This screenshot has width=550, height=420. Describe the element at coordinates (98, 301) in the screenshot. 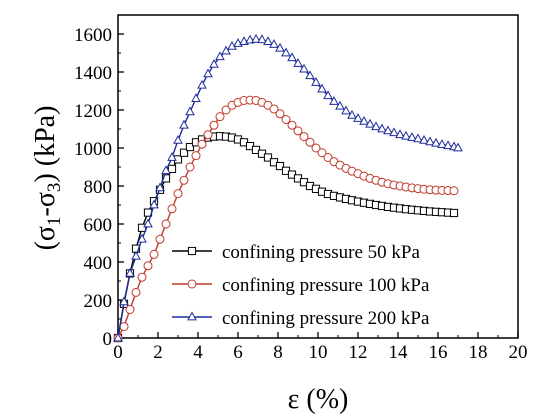

I see `y-tick-label-200: 200` at that location.